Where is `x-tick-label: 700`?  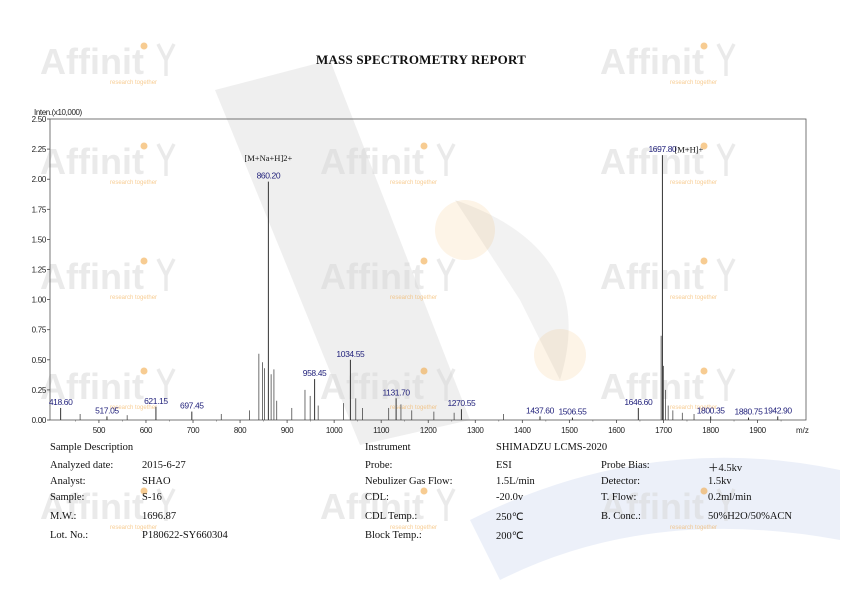 x-tick-label: 700 is located at coordinates (193, 430).